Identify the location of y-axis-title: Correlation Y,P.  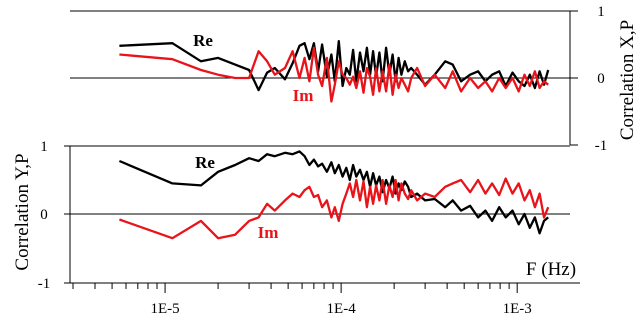
(22, 211).